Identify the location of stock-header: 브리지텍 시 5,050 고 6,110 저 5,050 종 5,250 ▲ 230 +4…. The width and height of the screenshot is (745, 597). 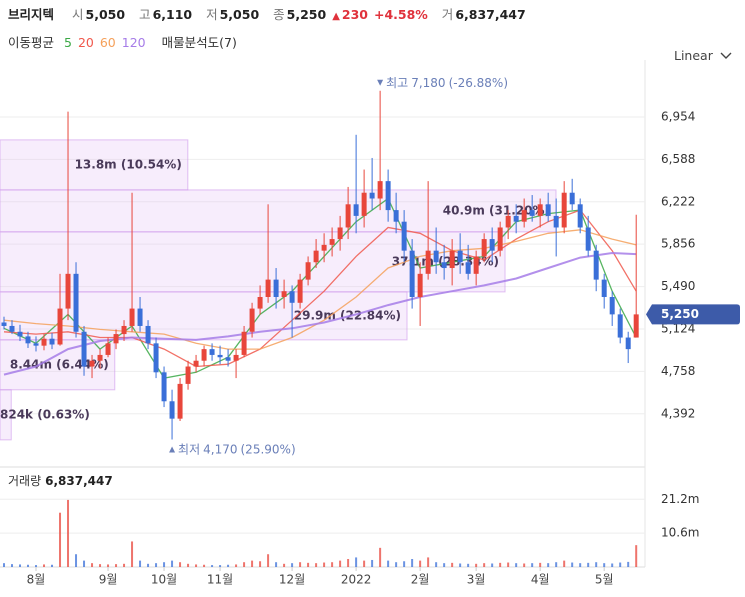
(268, 13).